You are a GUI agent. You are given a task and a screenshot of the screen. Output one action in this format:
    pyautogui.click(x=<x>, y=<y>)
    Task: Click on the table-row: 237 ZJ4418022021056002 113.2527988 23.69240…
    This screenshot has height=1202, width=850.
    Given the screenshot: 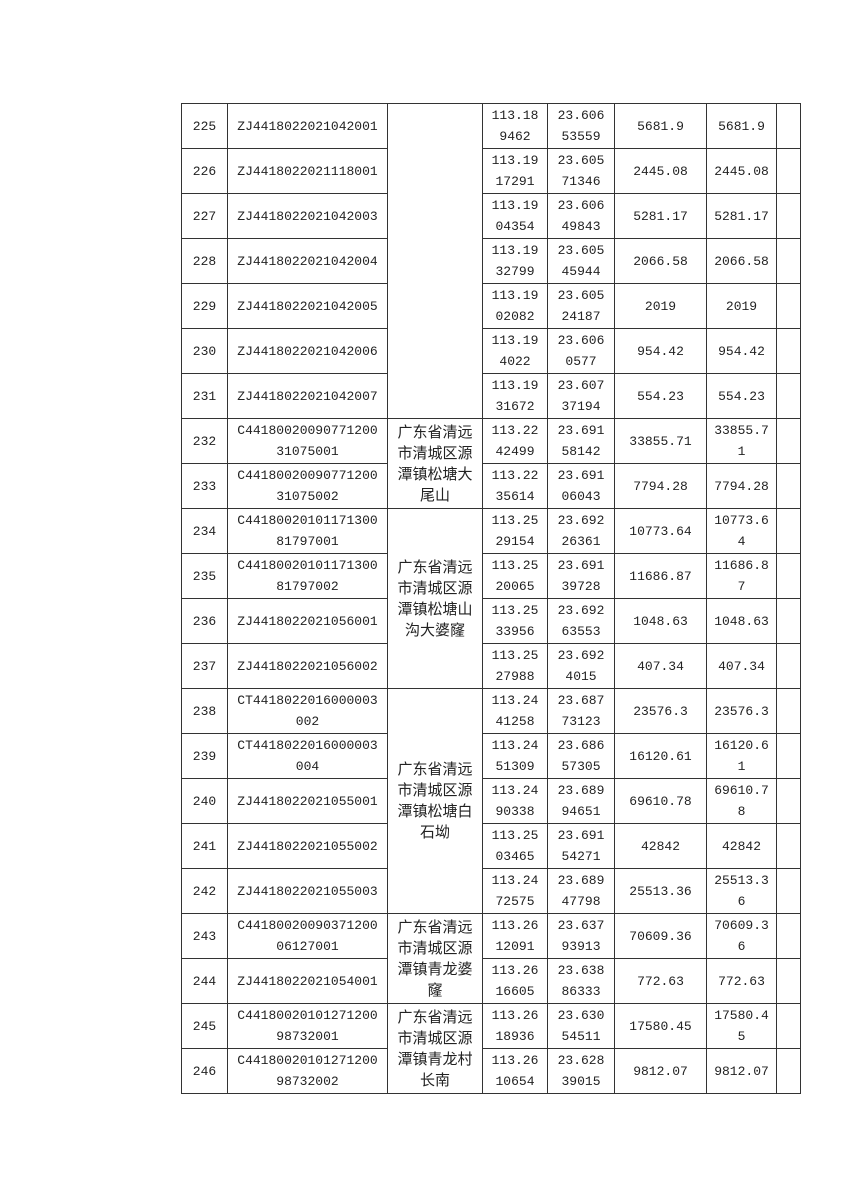 What is the action you would take?
    pyautogui.click(x=491, y=666)
    